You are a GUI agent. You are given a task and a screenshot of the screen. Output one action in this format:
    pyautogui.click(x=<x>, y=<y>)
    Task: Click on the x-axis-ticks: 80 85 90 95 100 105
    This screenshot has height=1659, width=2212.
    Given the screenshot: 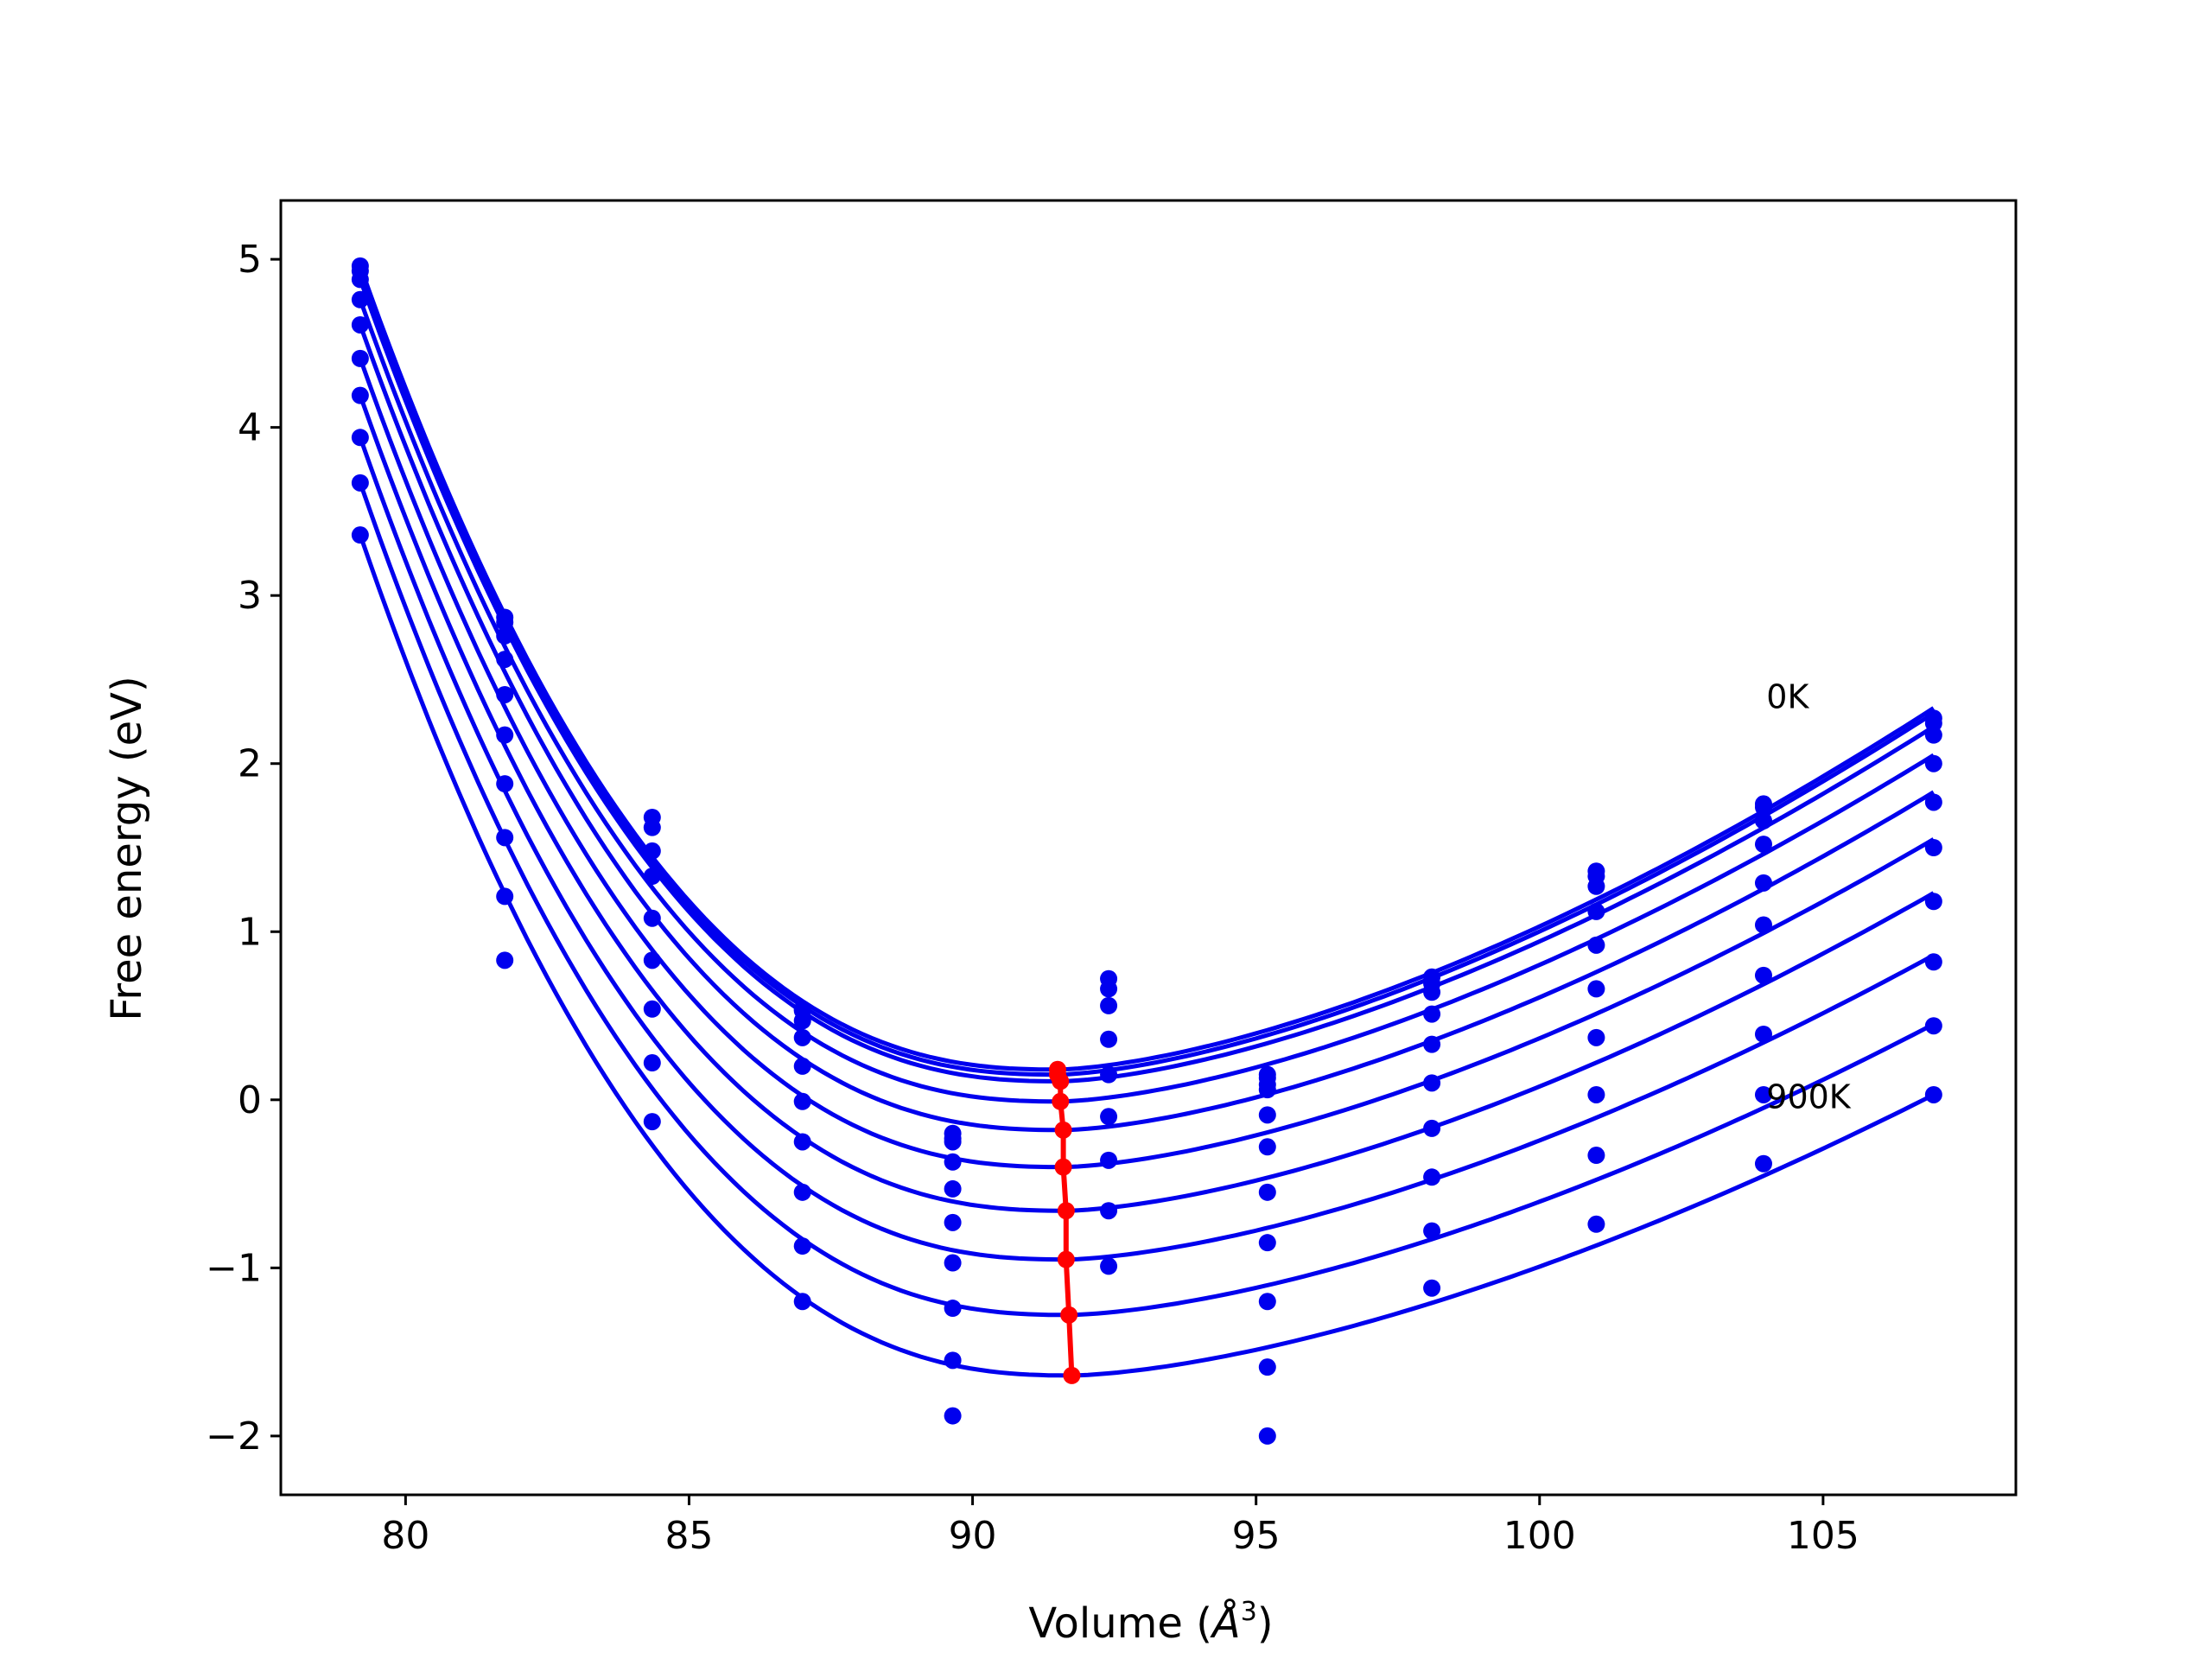 What is the action you would take?
    pyautogui.click(x=1120, y=1526)
    